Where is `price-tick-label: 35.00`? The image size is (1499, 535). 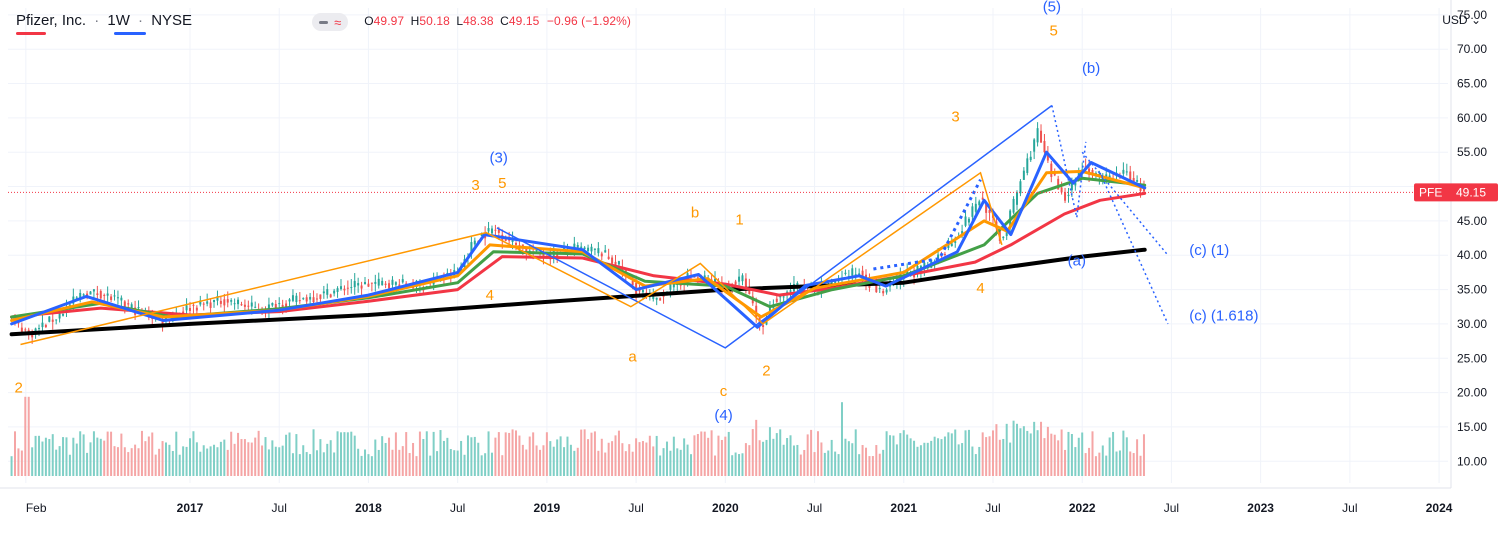
price-tick-label: 35.00 is located at coordinates (1472, 290).